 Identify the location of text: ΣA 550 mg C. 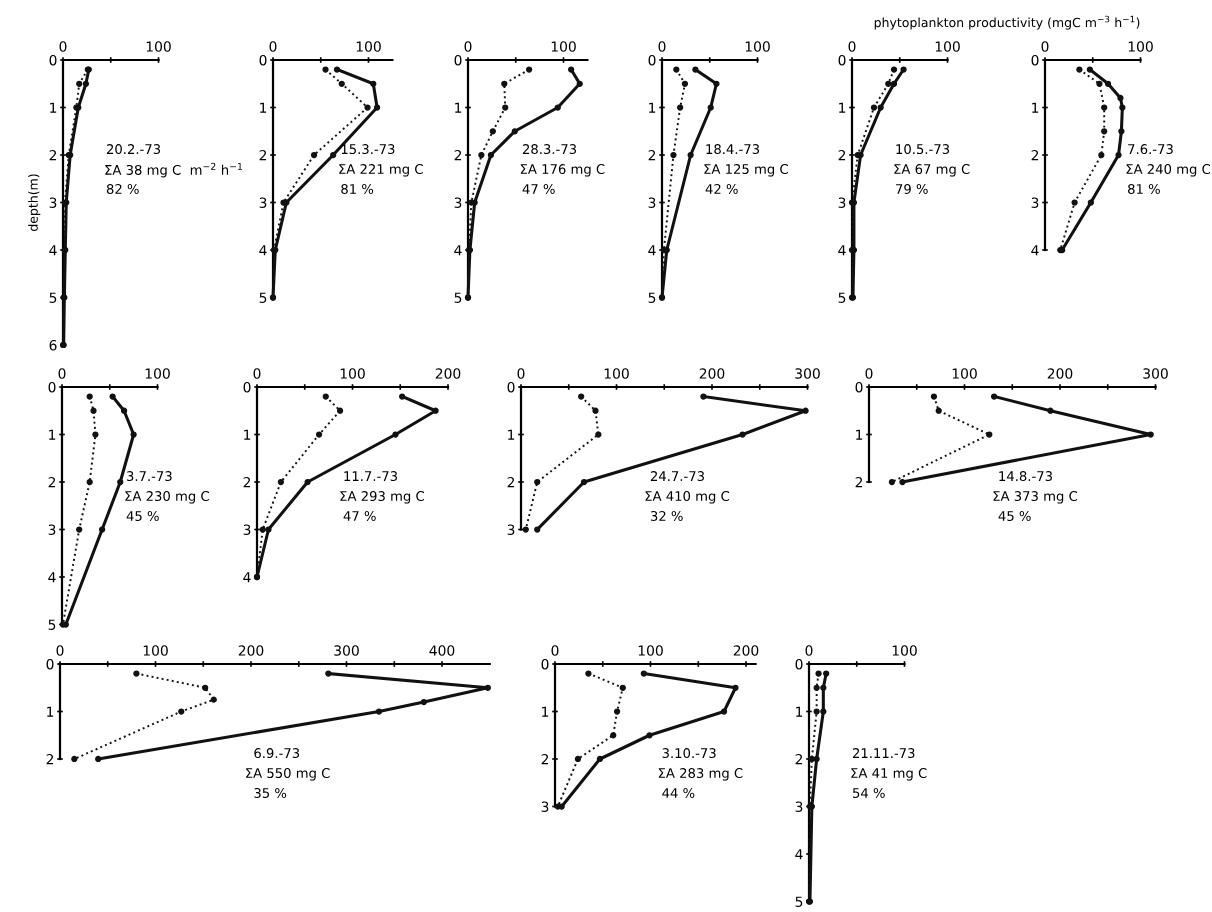
(288, 774).